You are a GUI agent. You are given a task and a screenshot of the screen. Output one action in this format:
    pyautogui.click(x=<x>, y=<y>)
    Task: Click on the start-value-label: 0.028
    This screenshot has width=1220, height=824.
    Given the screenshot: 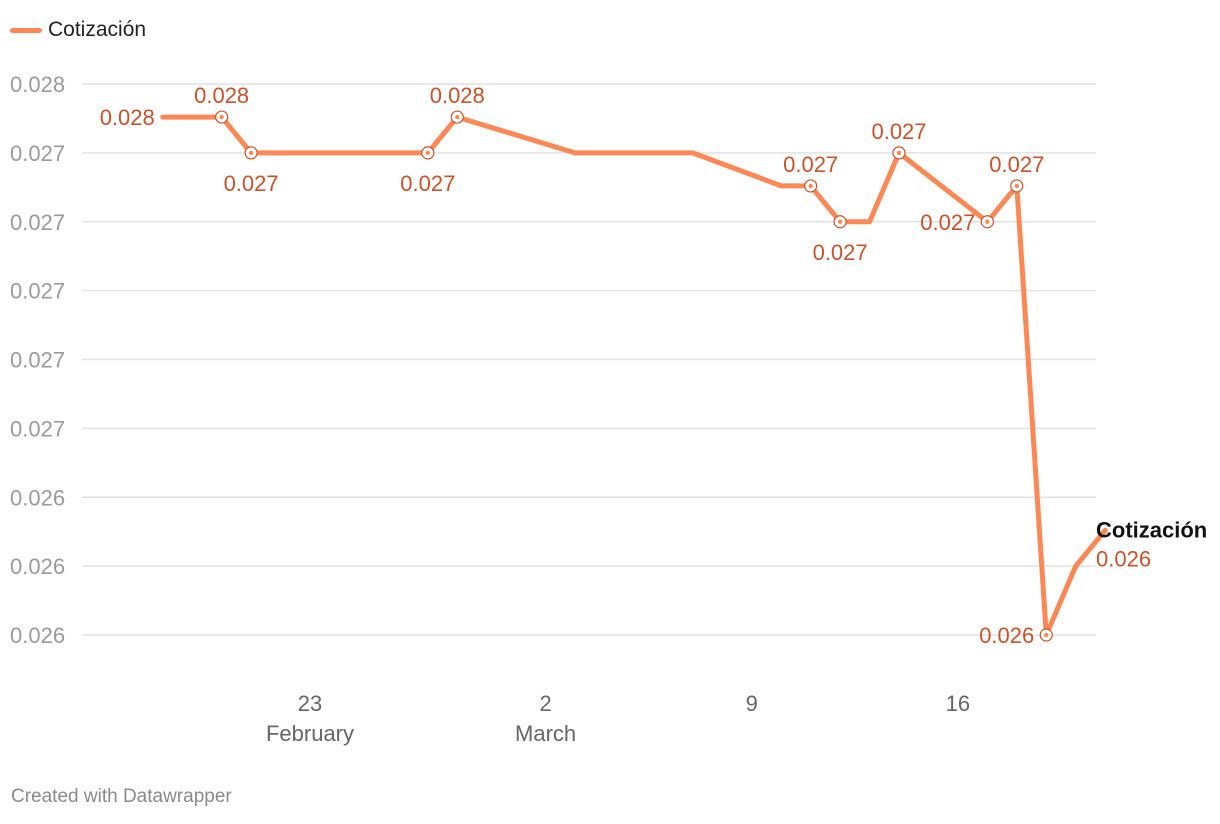 What is the action you would take?
    pyautogui.click(x=127, y=117)
    